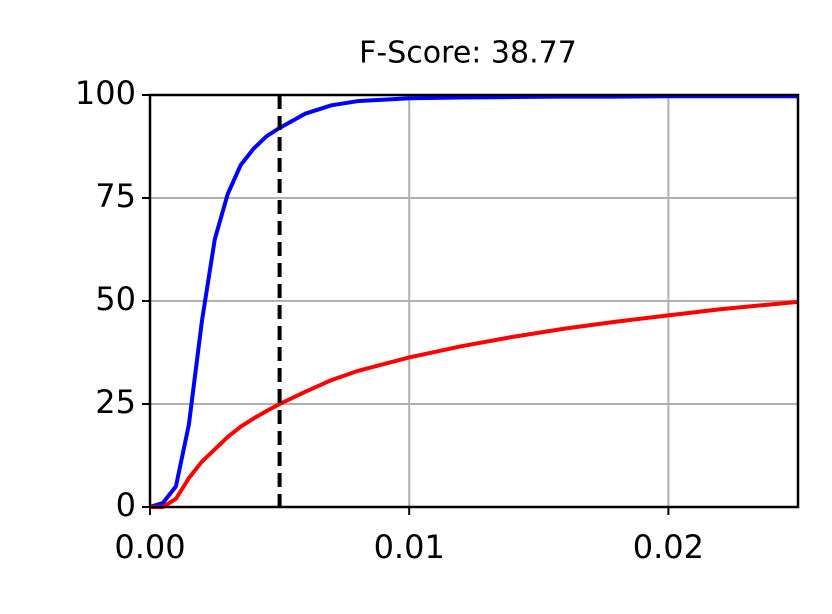 This screenshot has height=614, width=832. What do you see at coordinates (115, 196) in the screenshot?
I see `y-tick-label: 75` at bounding box center [115, 196].